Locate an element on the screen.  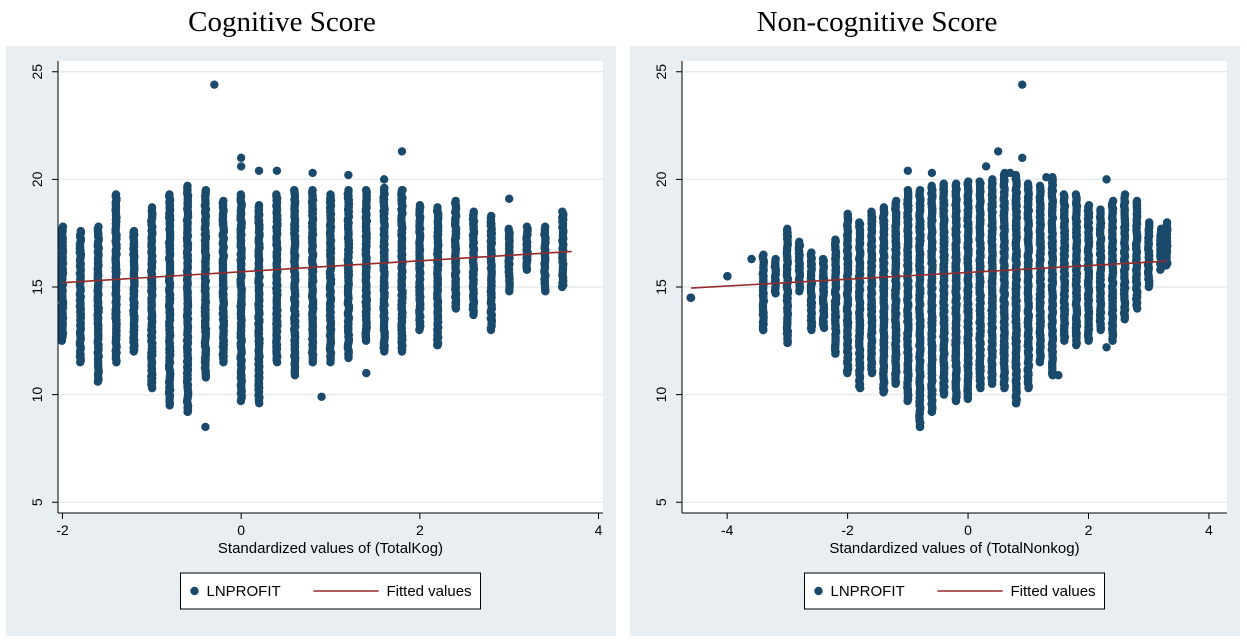
x-tick-label: 2 is located at coordinates (420, 530).